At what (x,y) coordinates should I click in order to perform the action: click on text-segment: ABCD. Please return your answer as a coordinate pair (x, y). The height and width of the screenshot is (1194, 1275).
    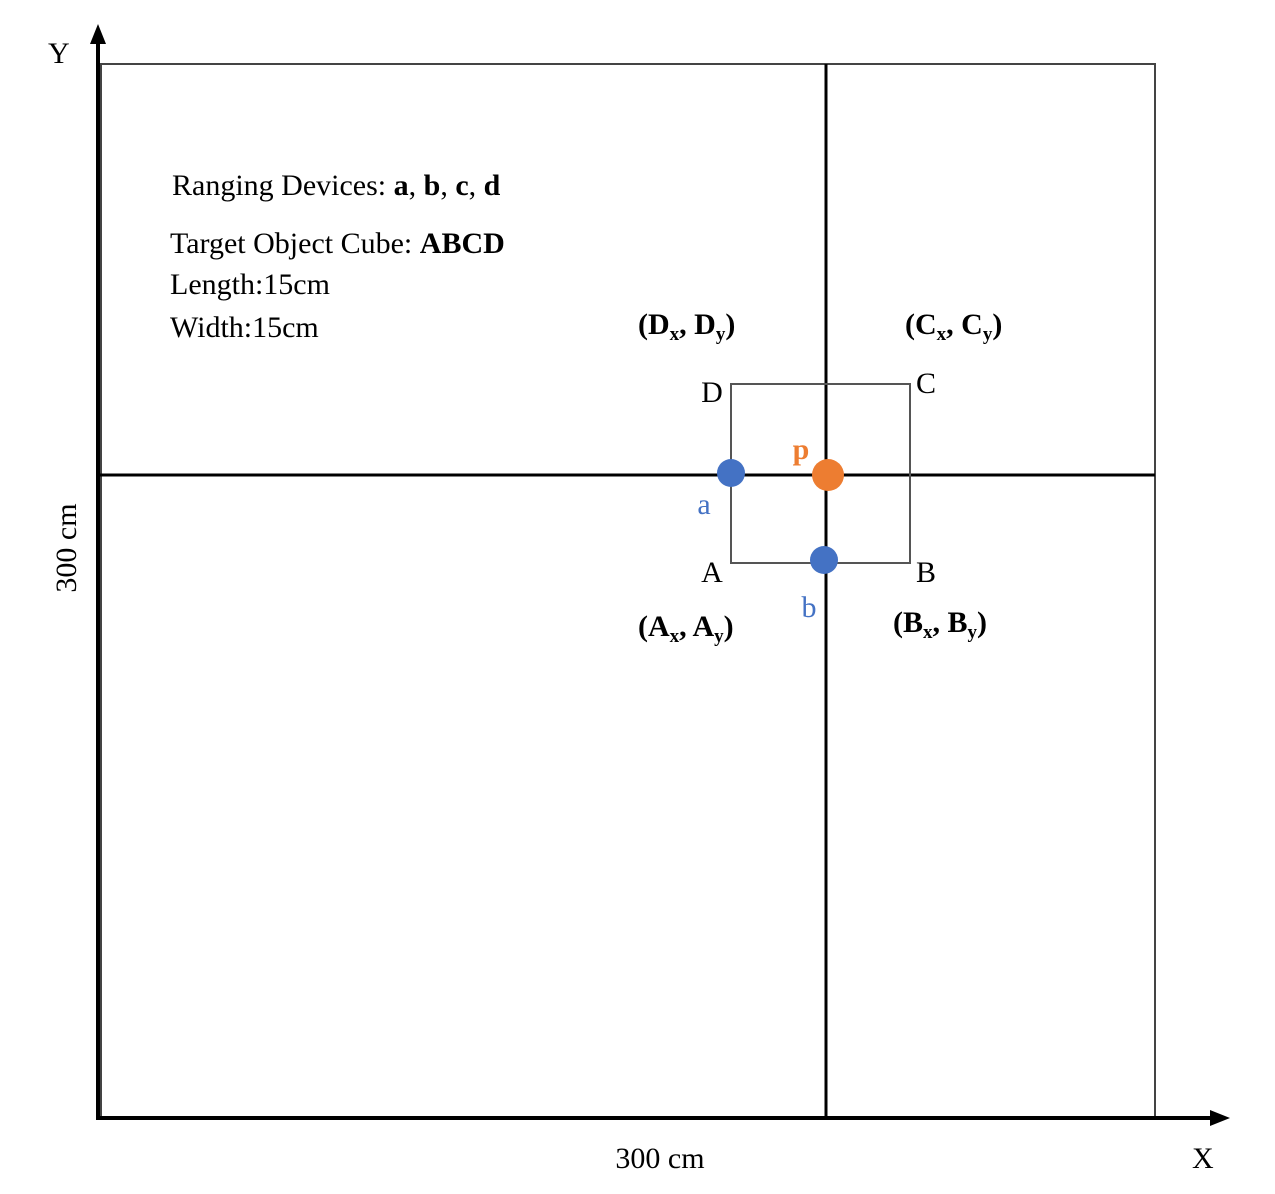
    Looking at the image, I should click on (462, 243).